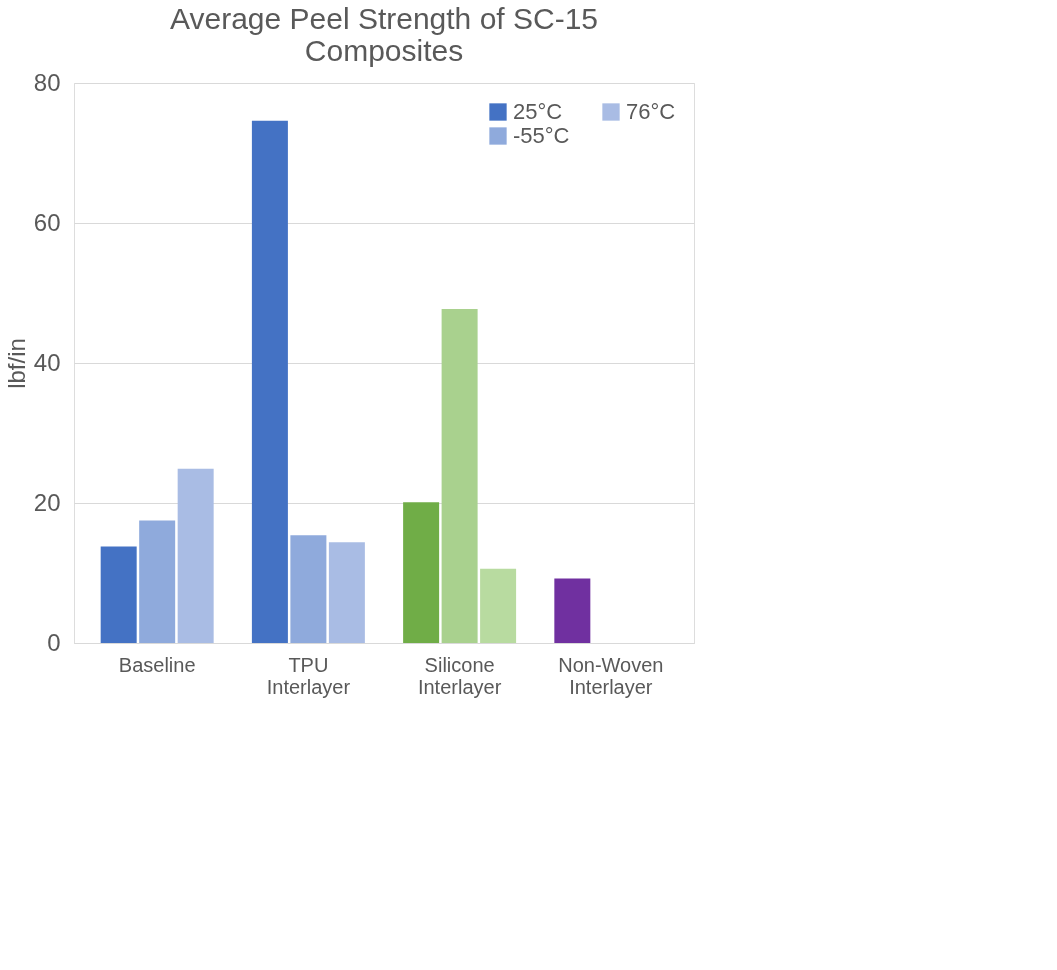  I want to click on y-axis-title: lbf/in, so click(16, 363).